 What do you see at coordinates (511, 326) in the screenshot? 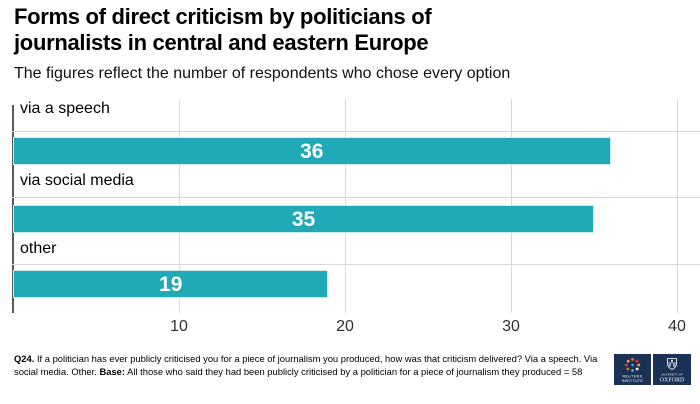
I see `x-tick-label: 30` at bounding box center [511, 326].